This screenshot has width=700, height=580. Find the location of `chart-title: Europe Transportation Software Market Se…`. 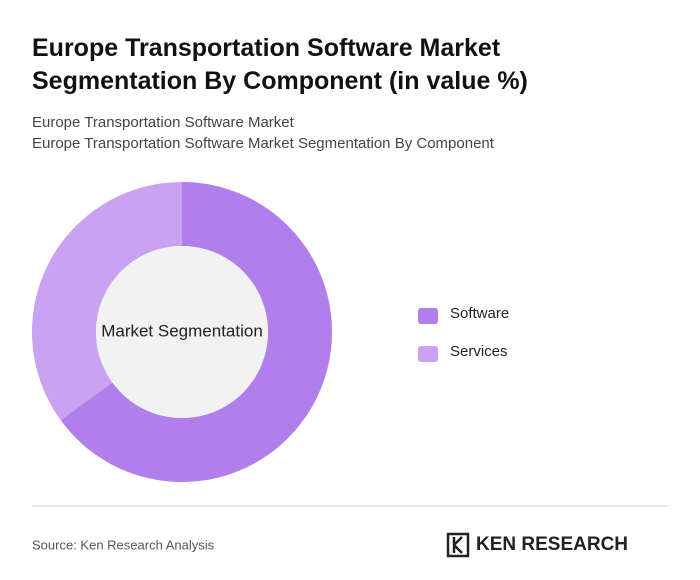

chart-title: Europe Transportation Software Market Se… is located at coordinates (280, 64).